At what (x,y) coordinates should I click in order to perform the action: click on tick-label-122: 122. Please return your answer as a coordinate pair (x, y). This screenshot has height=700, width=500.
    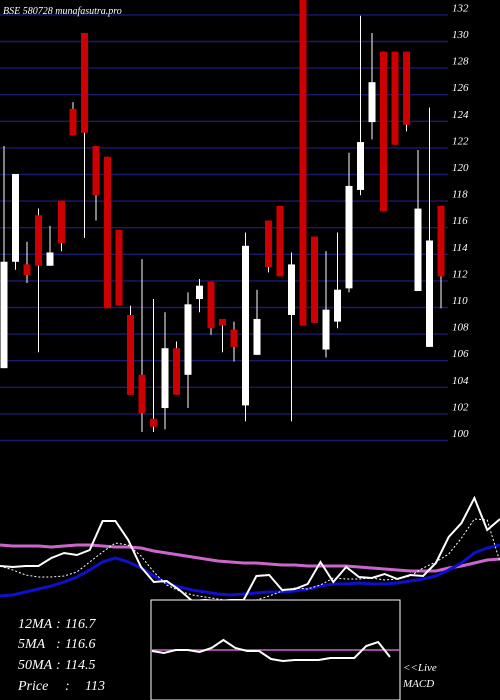
    Looking at the image, I should click on (460, 141).